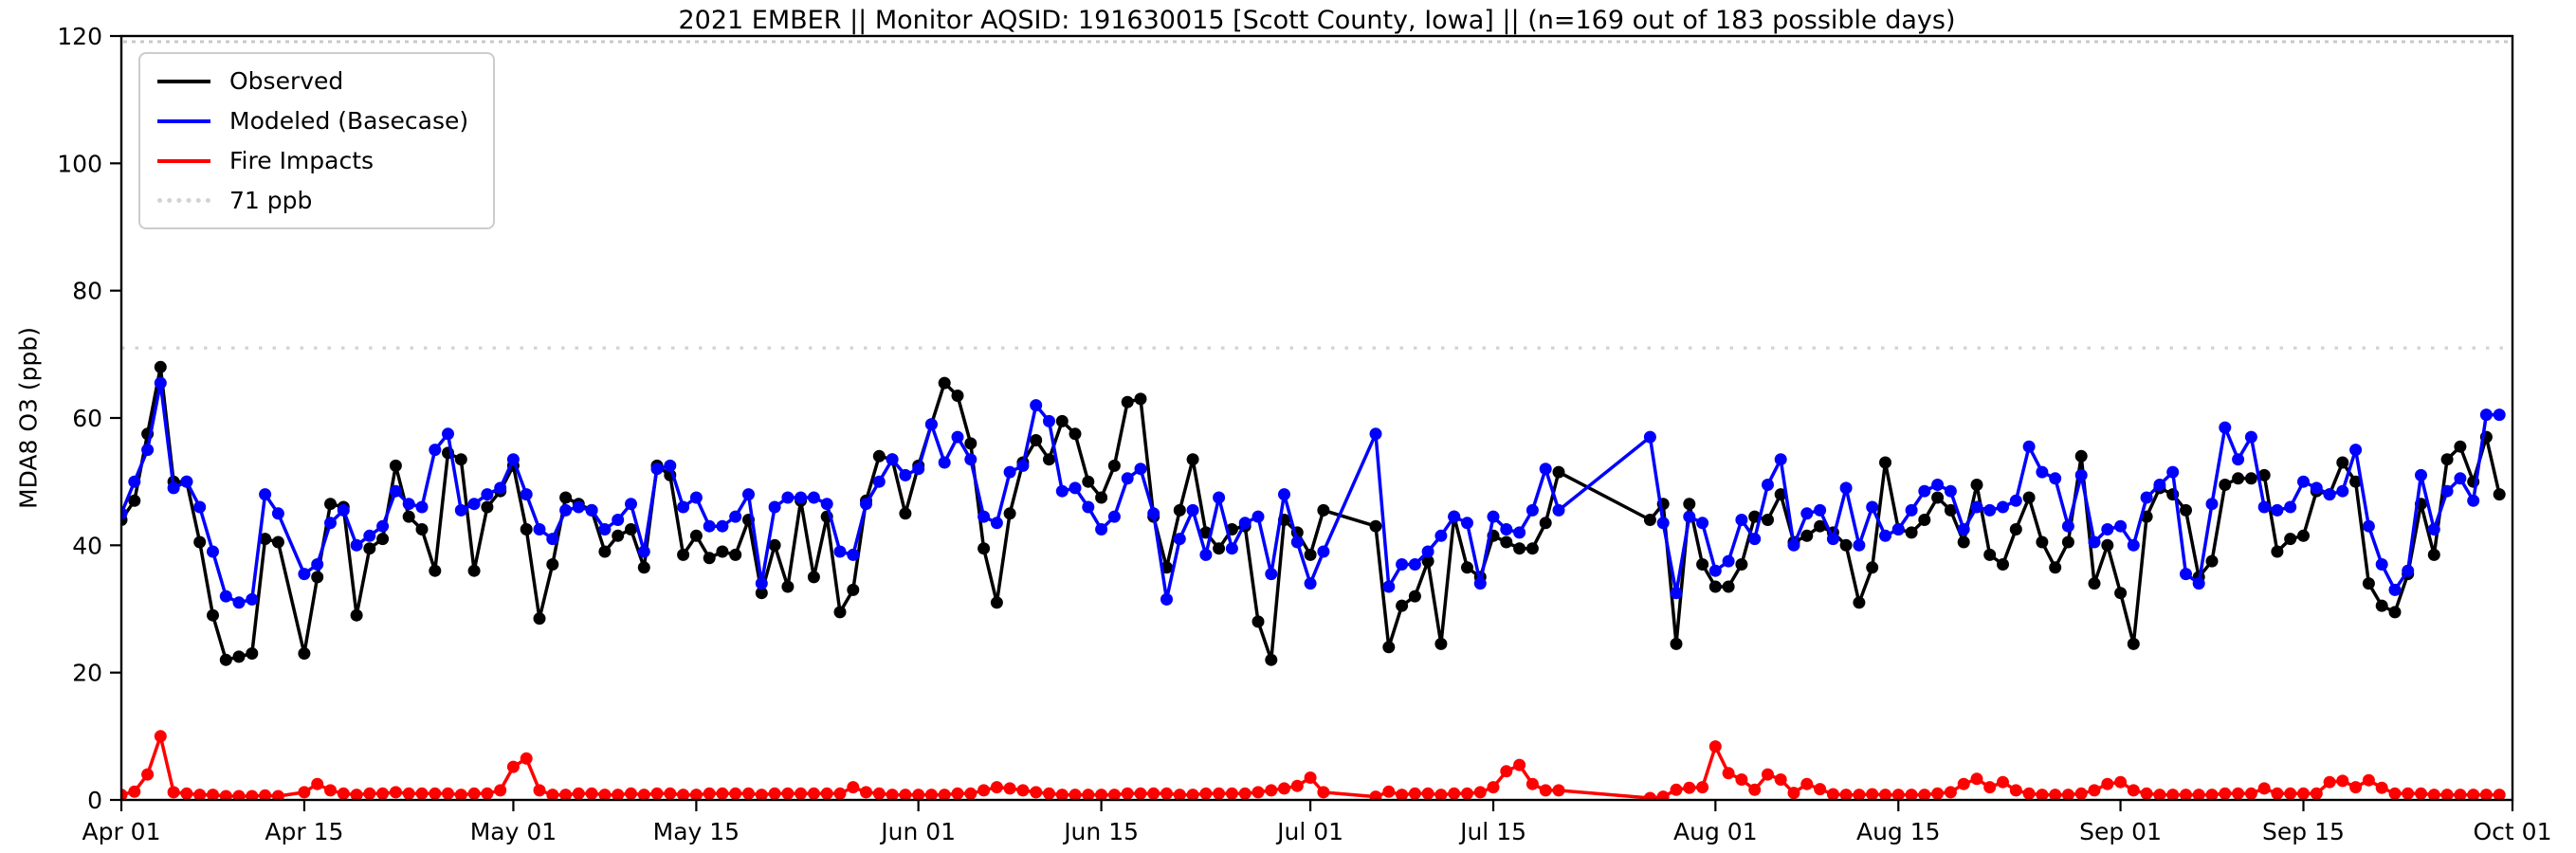  What do you see at coordinates (304, 831) in the screenshot?
I see `x-tick-label: Apr 15` at bounding box center [304, 831].